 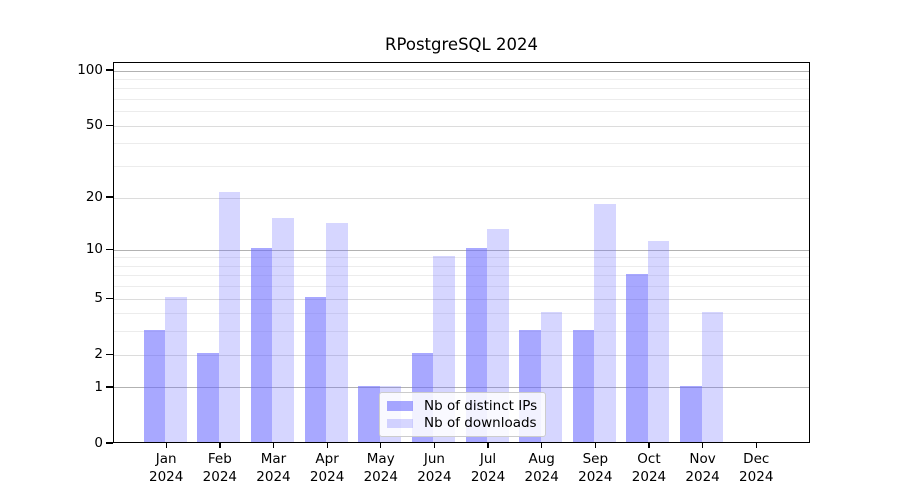 What do you see at coordinates (381, 445) in the screenshot?
I see `x-tick-may` at bounding box center [381, 445].